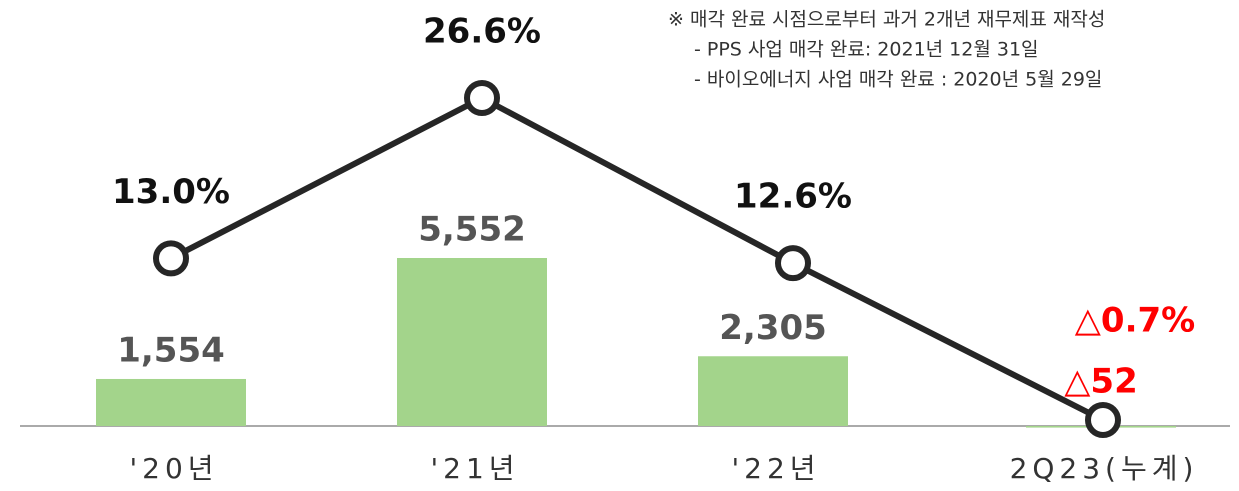 The height and width of the screenshot is (491, 1239). What do you see at coordinates (775, 468) in the screenshot?
I see `x-tick-label: '22년` at bounding box center [775, 468].